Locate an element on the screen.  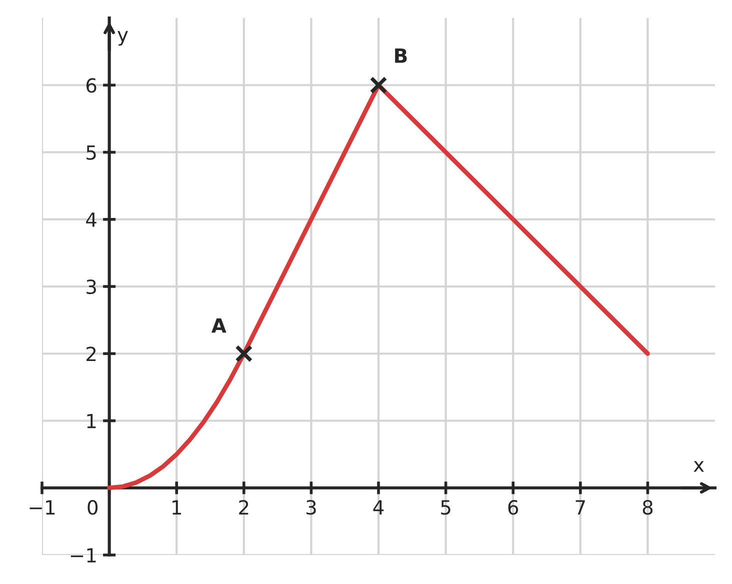
y-axis-title: y is located at coordinates (123, 38).